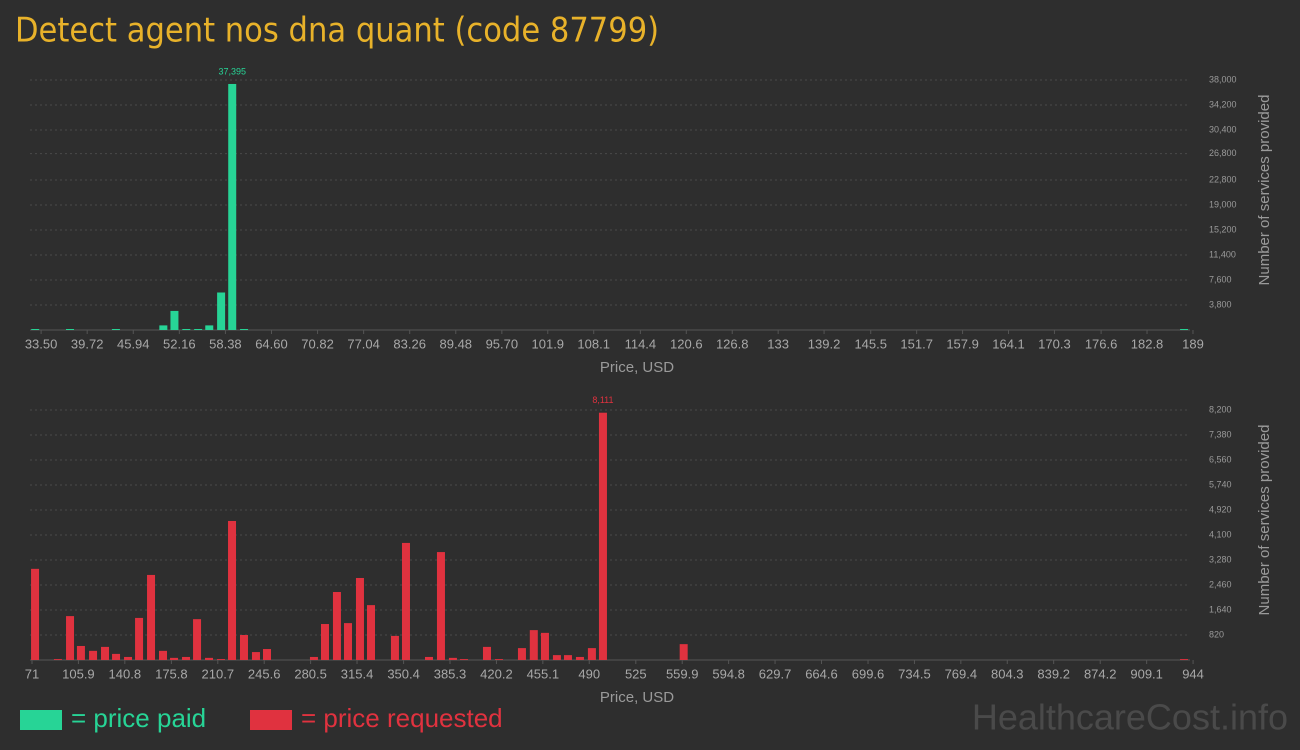 The height and width of the screenshot is (750, 1300). Describe the element at coordinates (402, 718) in the screenshot. I see `legend-label: = price requested` at that location.